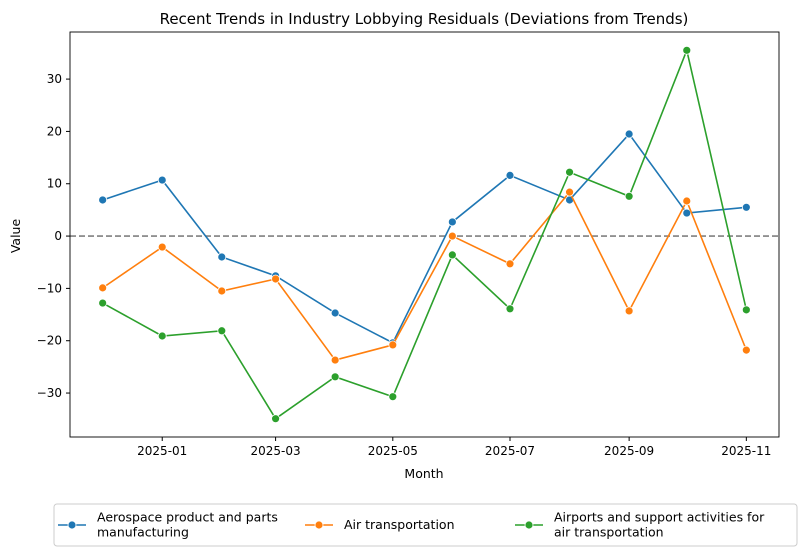 Image resolution: width=804 pixels, height=556 pixels. Describe the element at coordinates (54, 79) in the screenshot. I see `y-tick-label: 30` at that location.